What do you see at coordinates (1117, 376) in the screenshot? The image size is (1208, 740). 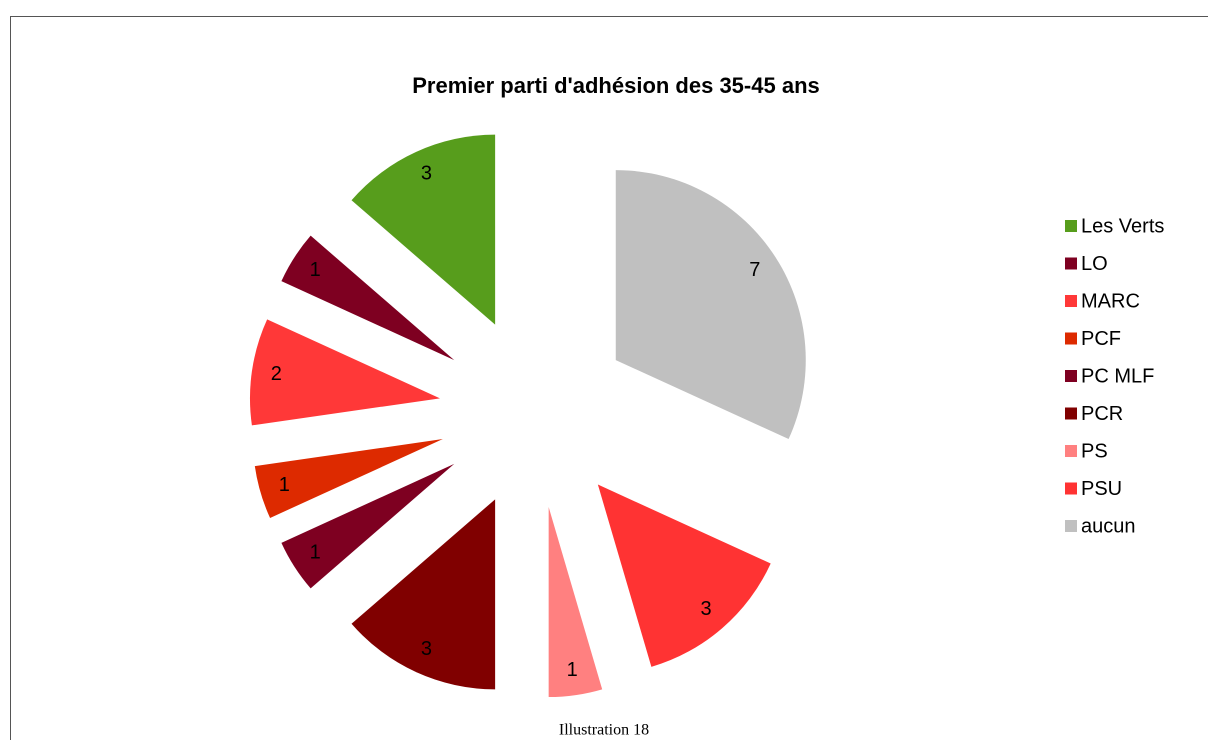 I see `legend-label: PC MLF` at bounding box center [1117, 376].